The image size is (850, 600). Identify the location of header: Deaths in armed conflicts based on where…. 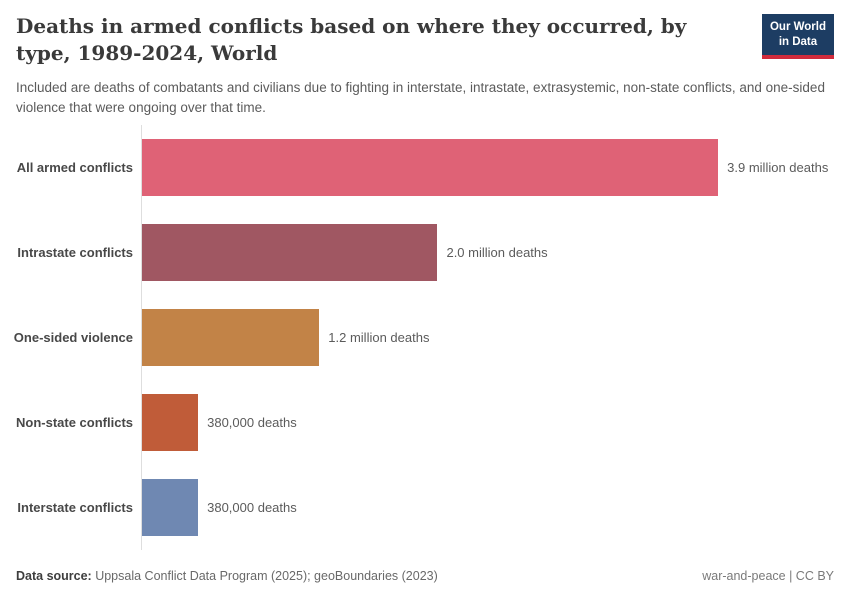
(425, 33).